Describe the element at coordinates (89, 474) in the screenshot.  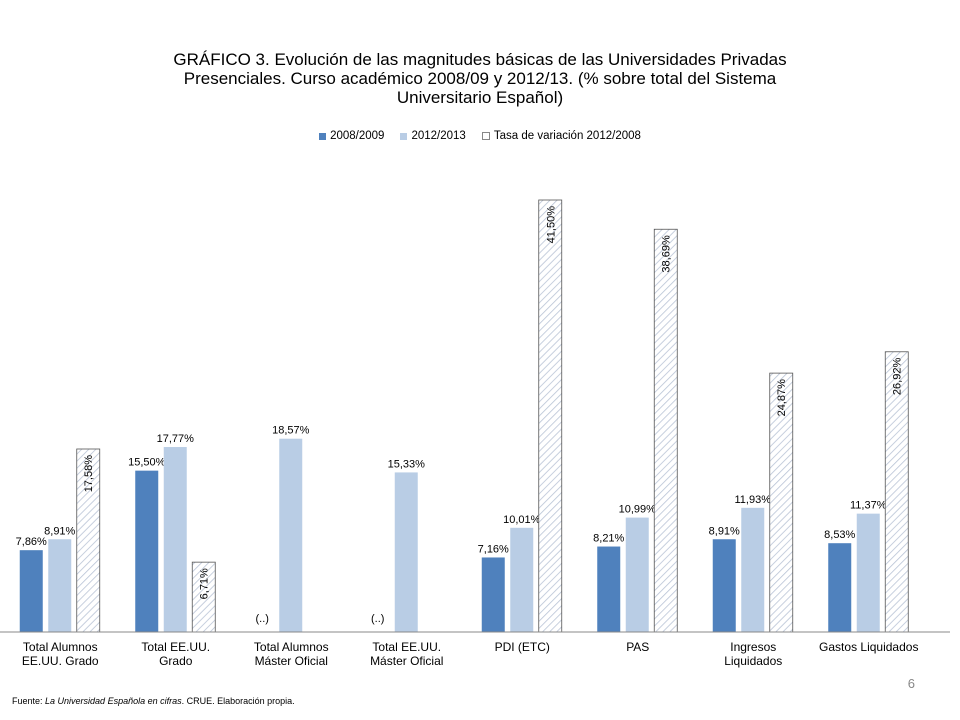
I see `data-label: 17,58%` at that location.